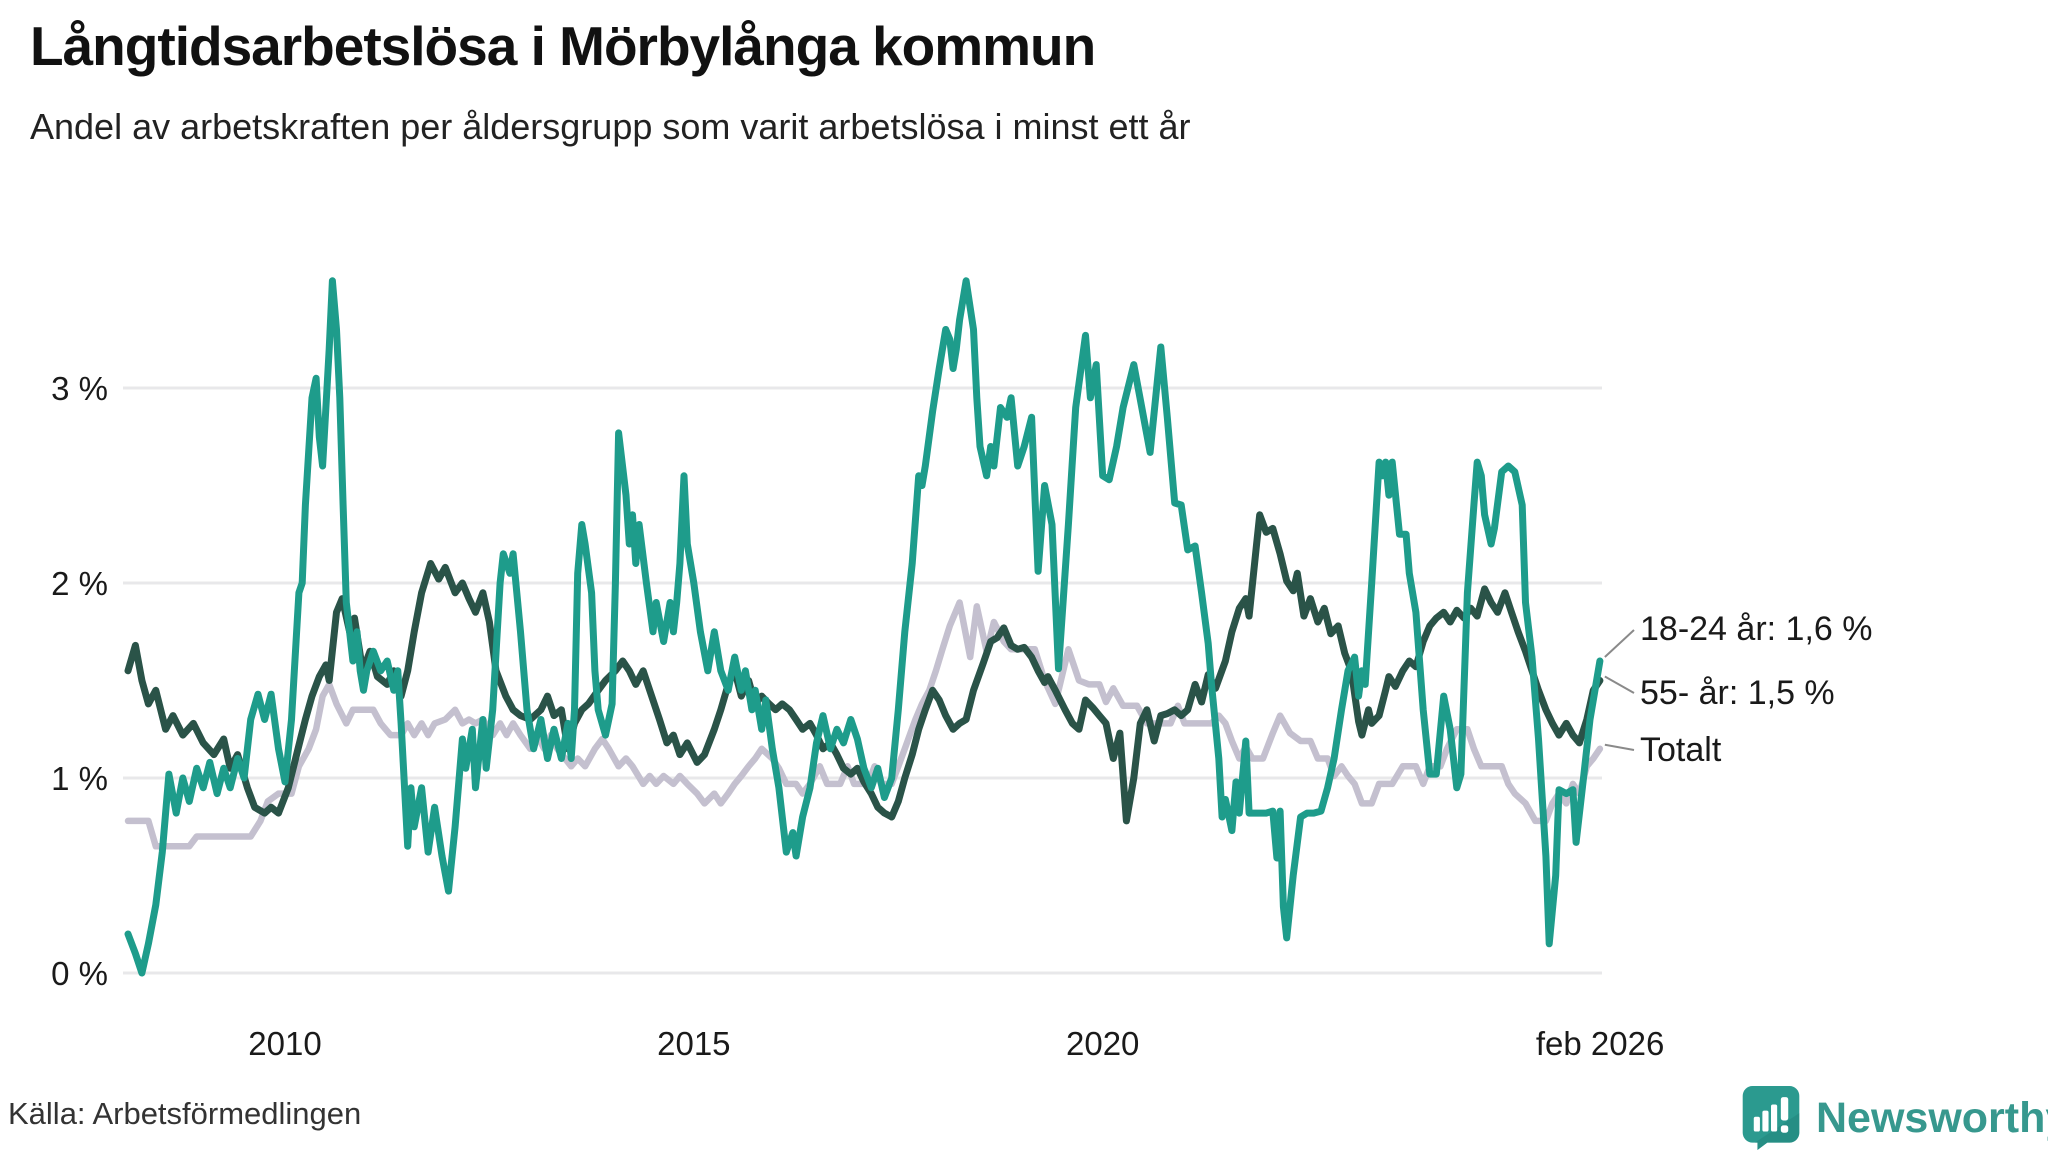 This screenshot has height=1152, width=2048. What do you see at coordinates (1102, 1043) in the screenshot?
I see `x-tick-label: 2020` at bounding box center [1102, 1043].